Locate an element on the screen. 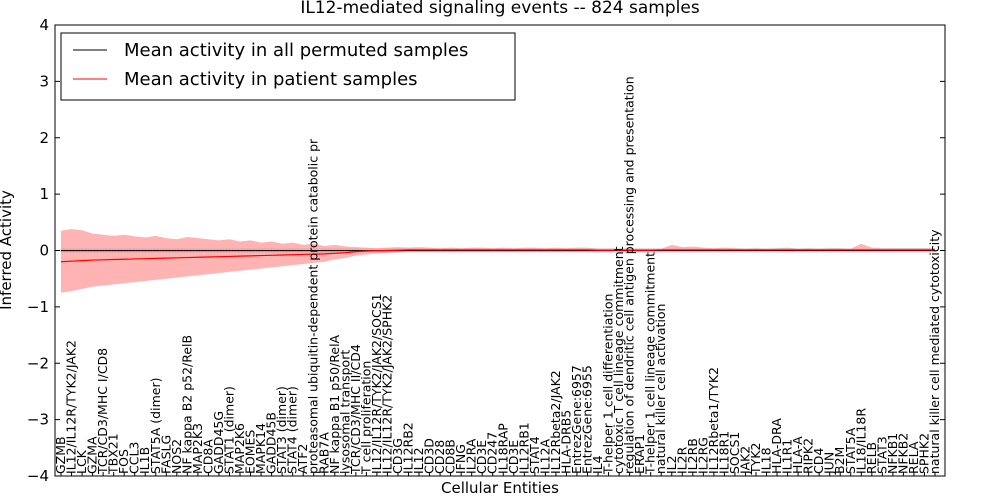  x-category-label: SPHK2 is located at coordinates (923, 453).